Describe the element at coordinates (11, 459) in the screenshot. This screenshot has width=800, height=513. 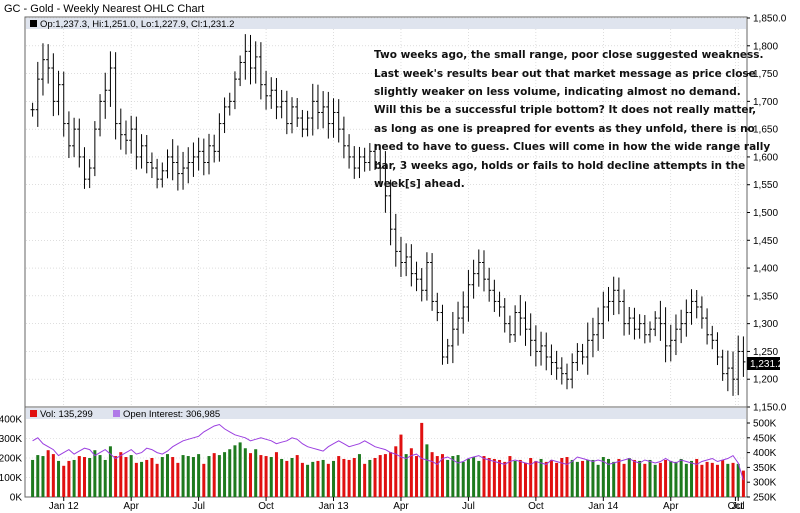
I see `volume-axis: 0K 100K 200K 300K 400K` at that location.